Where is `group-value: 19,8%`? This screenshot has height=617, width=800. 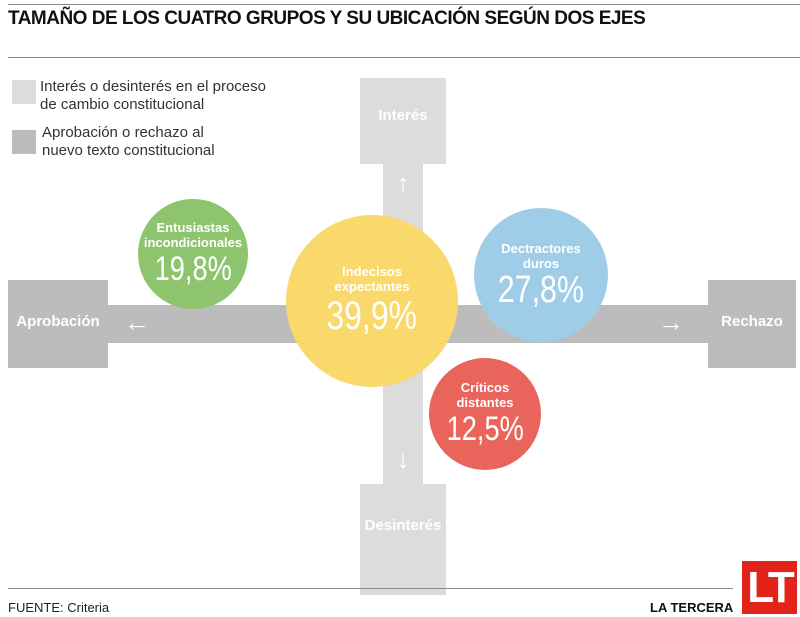
group-value: 19,8% is located at coordinates (193, 269).